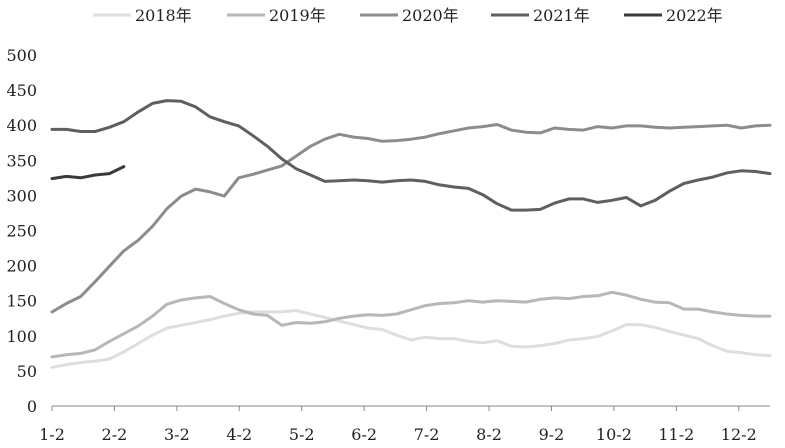  What do you see at coordinates (430, 15) in the screenshot?
I see `legend-label: 2020年` at bounding box center [430, 15].